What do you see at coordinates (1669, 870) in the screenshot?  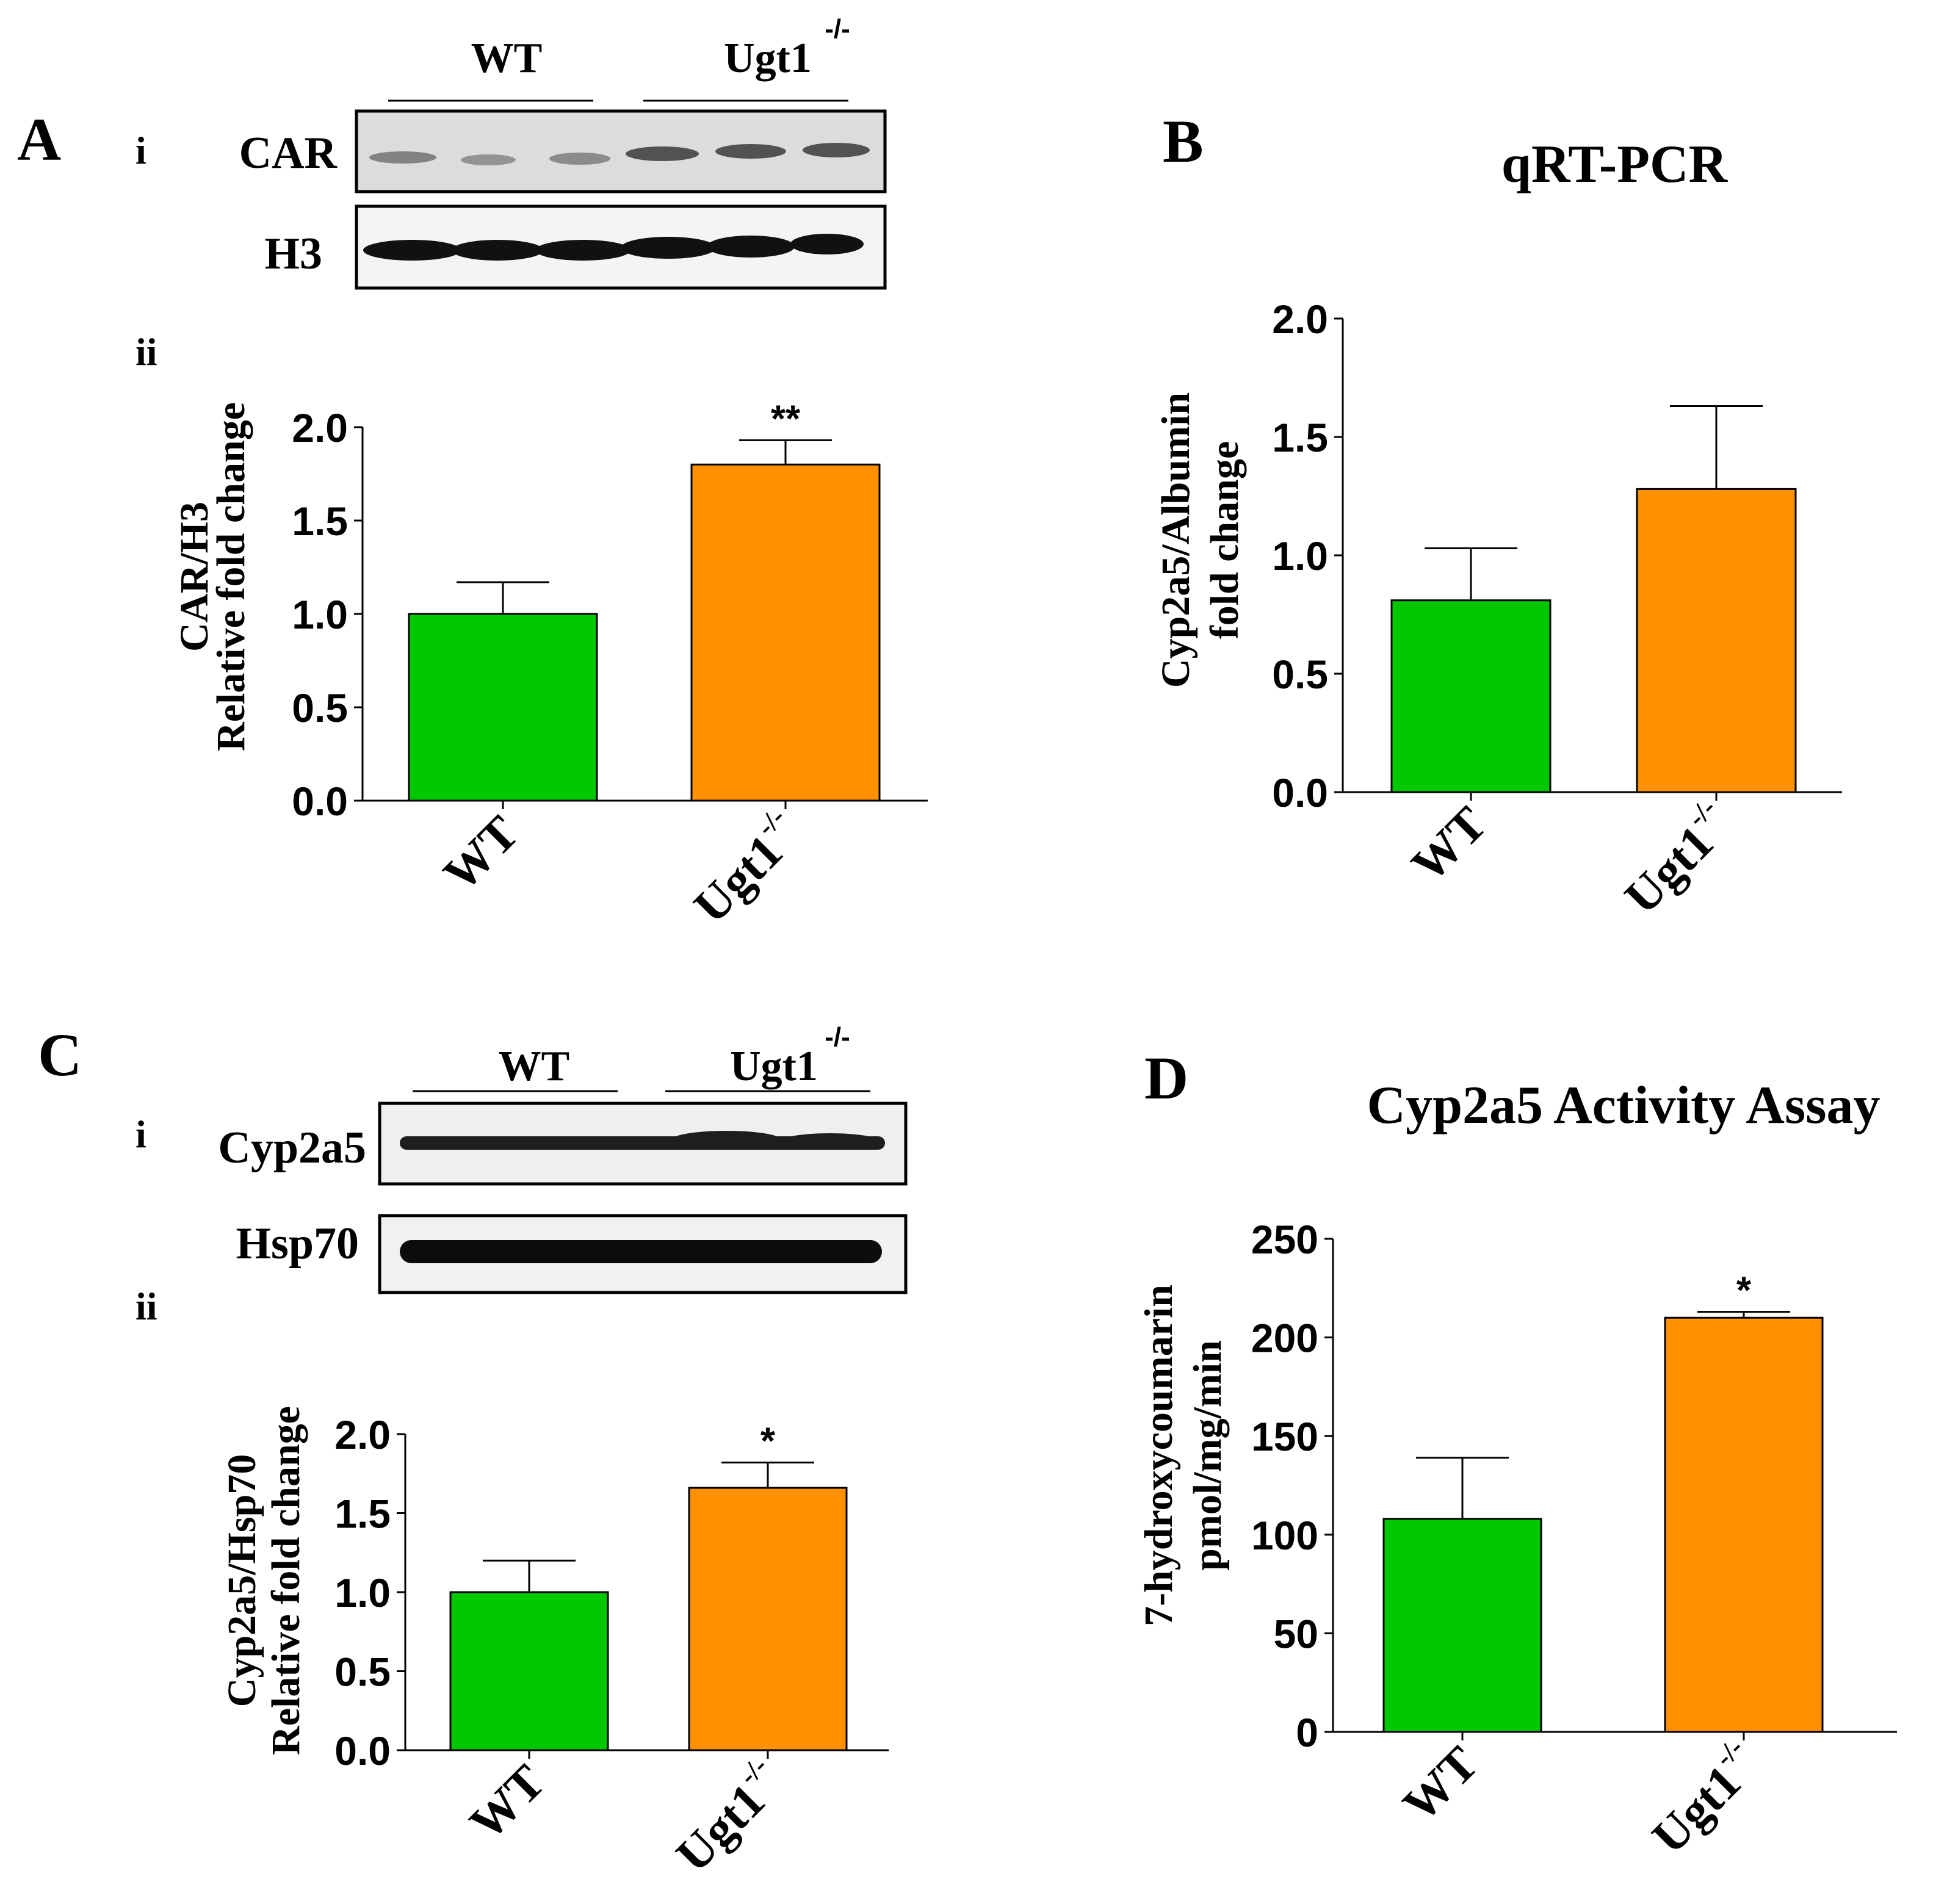 I see `chart-b-category-name-1: Ugt1` at bounding box center [1669, 870].